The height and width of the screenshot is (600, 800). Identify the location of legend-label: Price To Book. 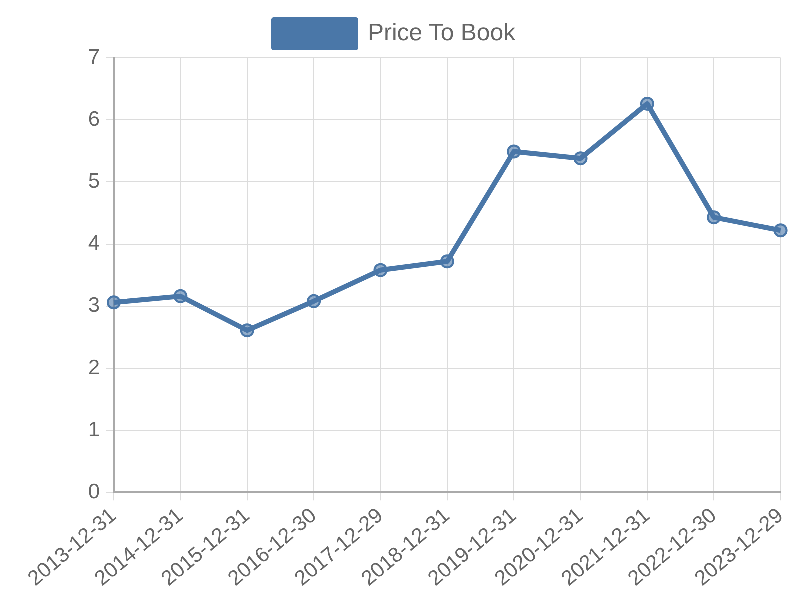
(442, 33).